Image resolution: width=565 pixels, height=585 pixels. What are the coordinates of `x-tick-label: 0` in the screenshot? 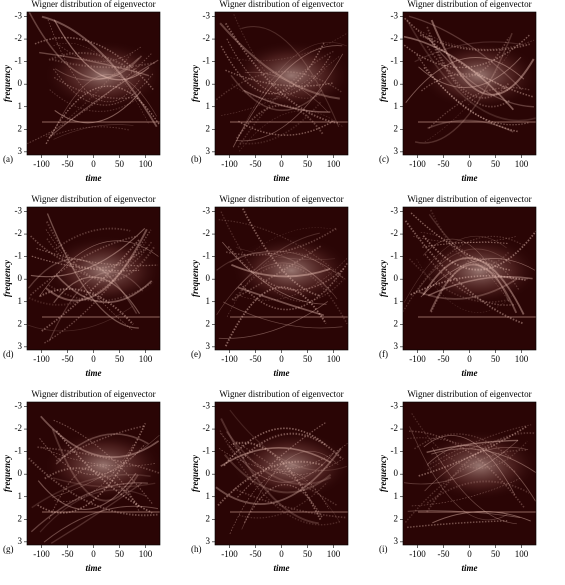 It's located at (469, 359).